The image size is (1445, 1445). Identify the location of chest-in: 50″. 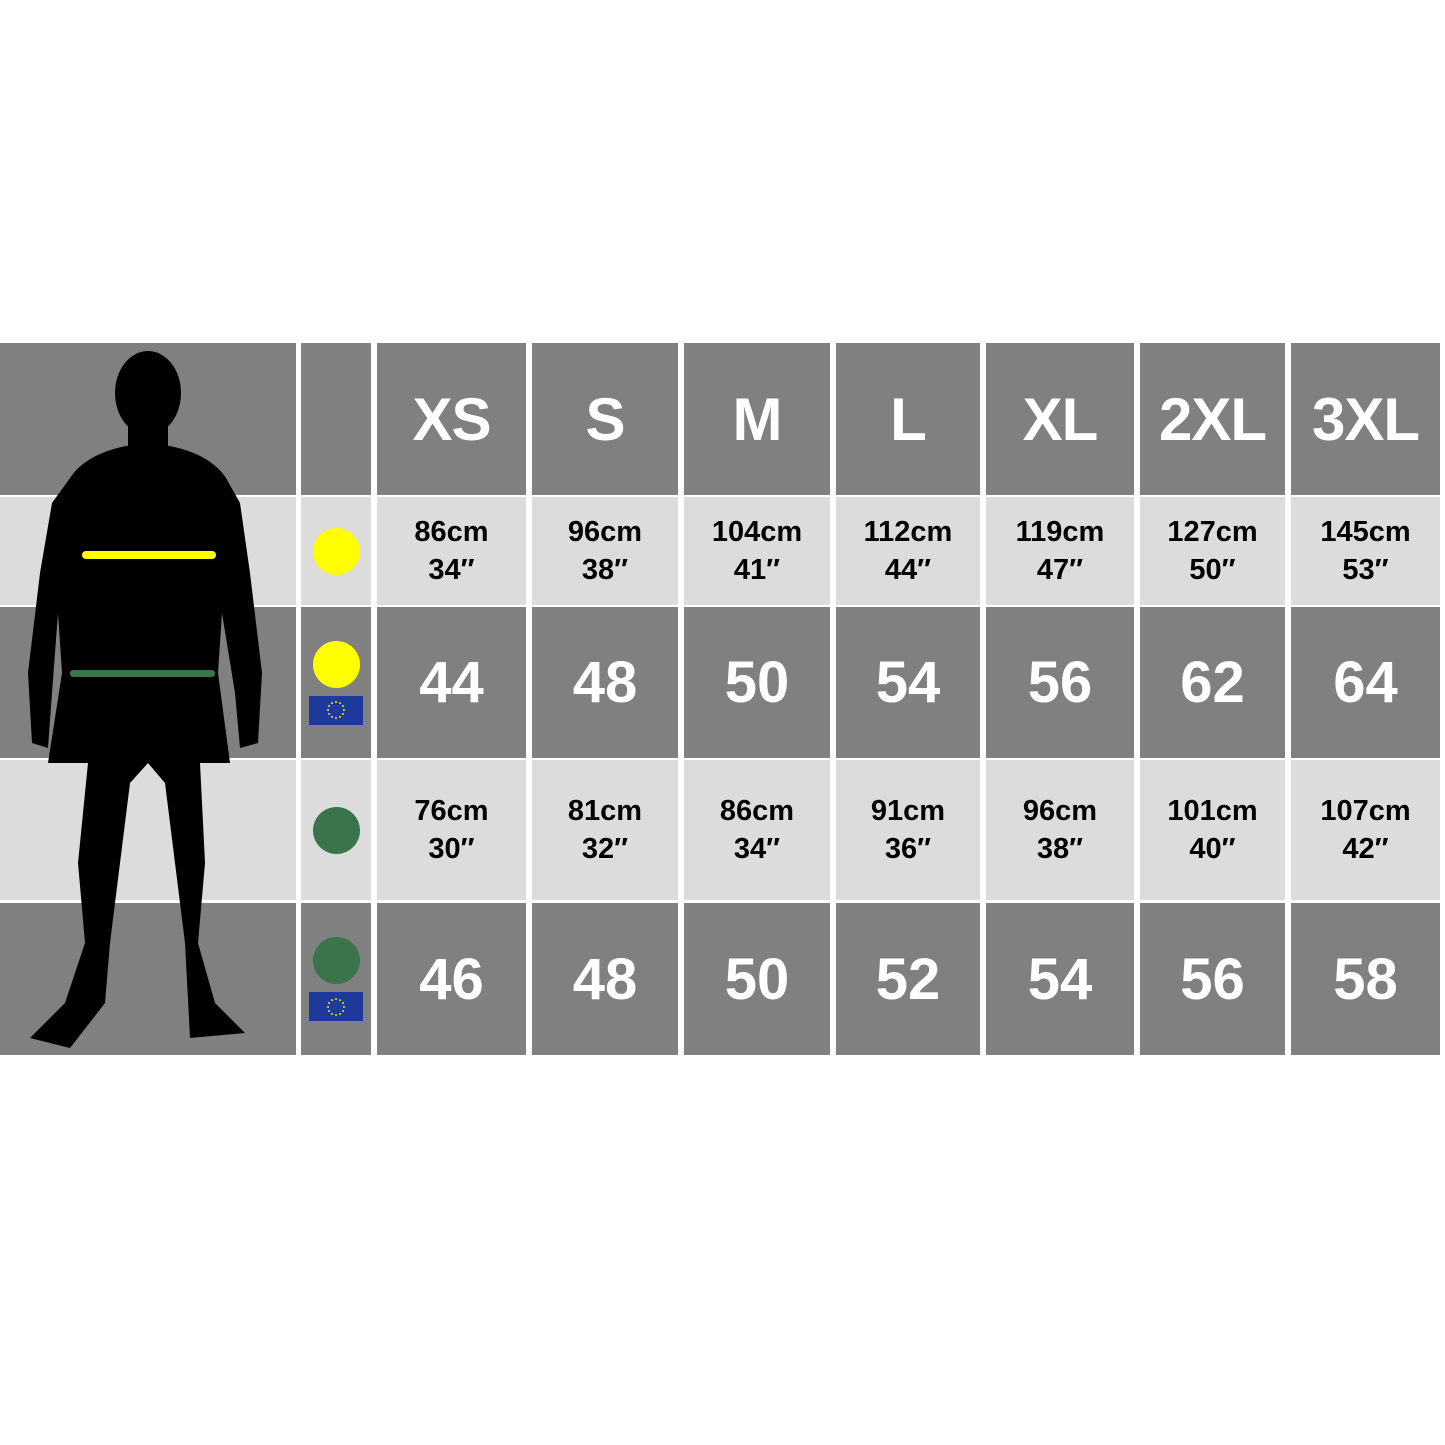
(1212, 570).